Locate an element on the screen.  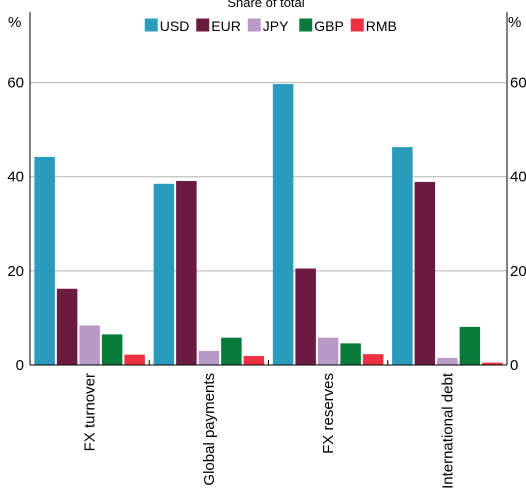
legend-swatch-jpy is located at coordinates (254, 25).